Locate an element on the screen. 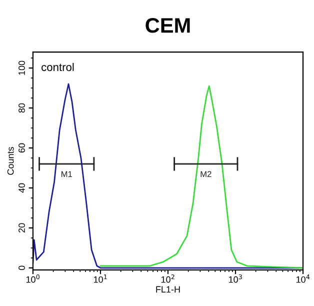  y-tick-label: 60 is located at coordinates (21, 148).